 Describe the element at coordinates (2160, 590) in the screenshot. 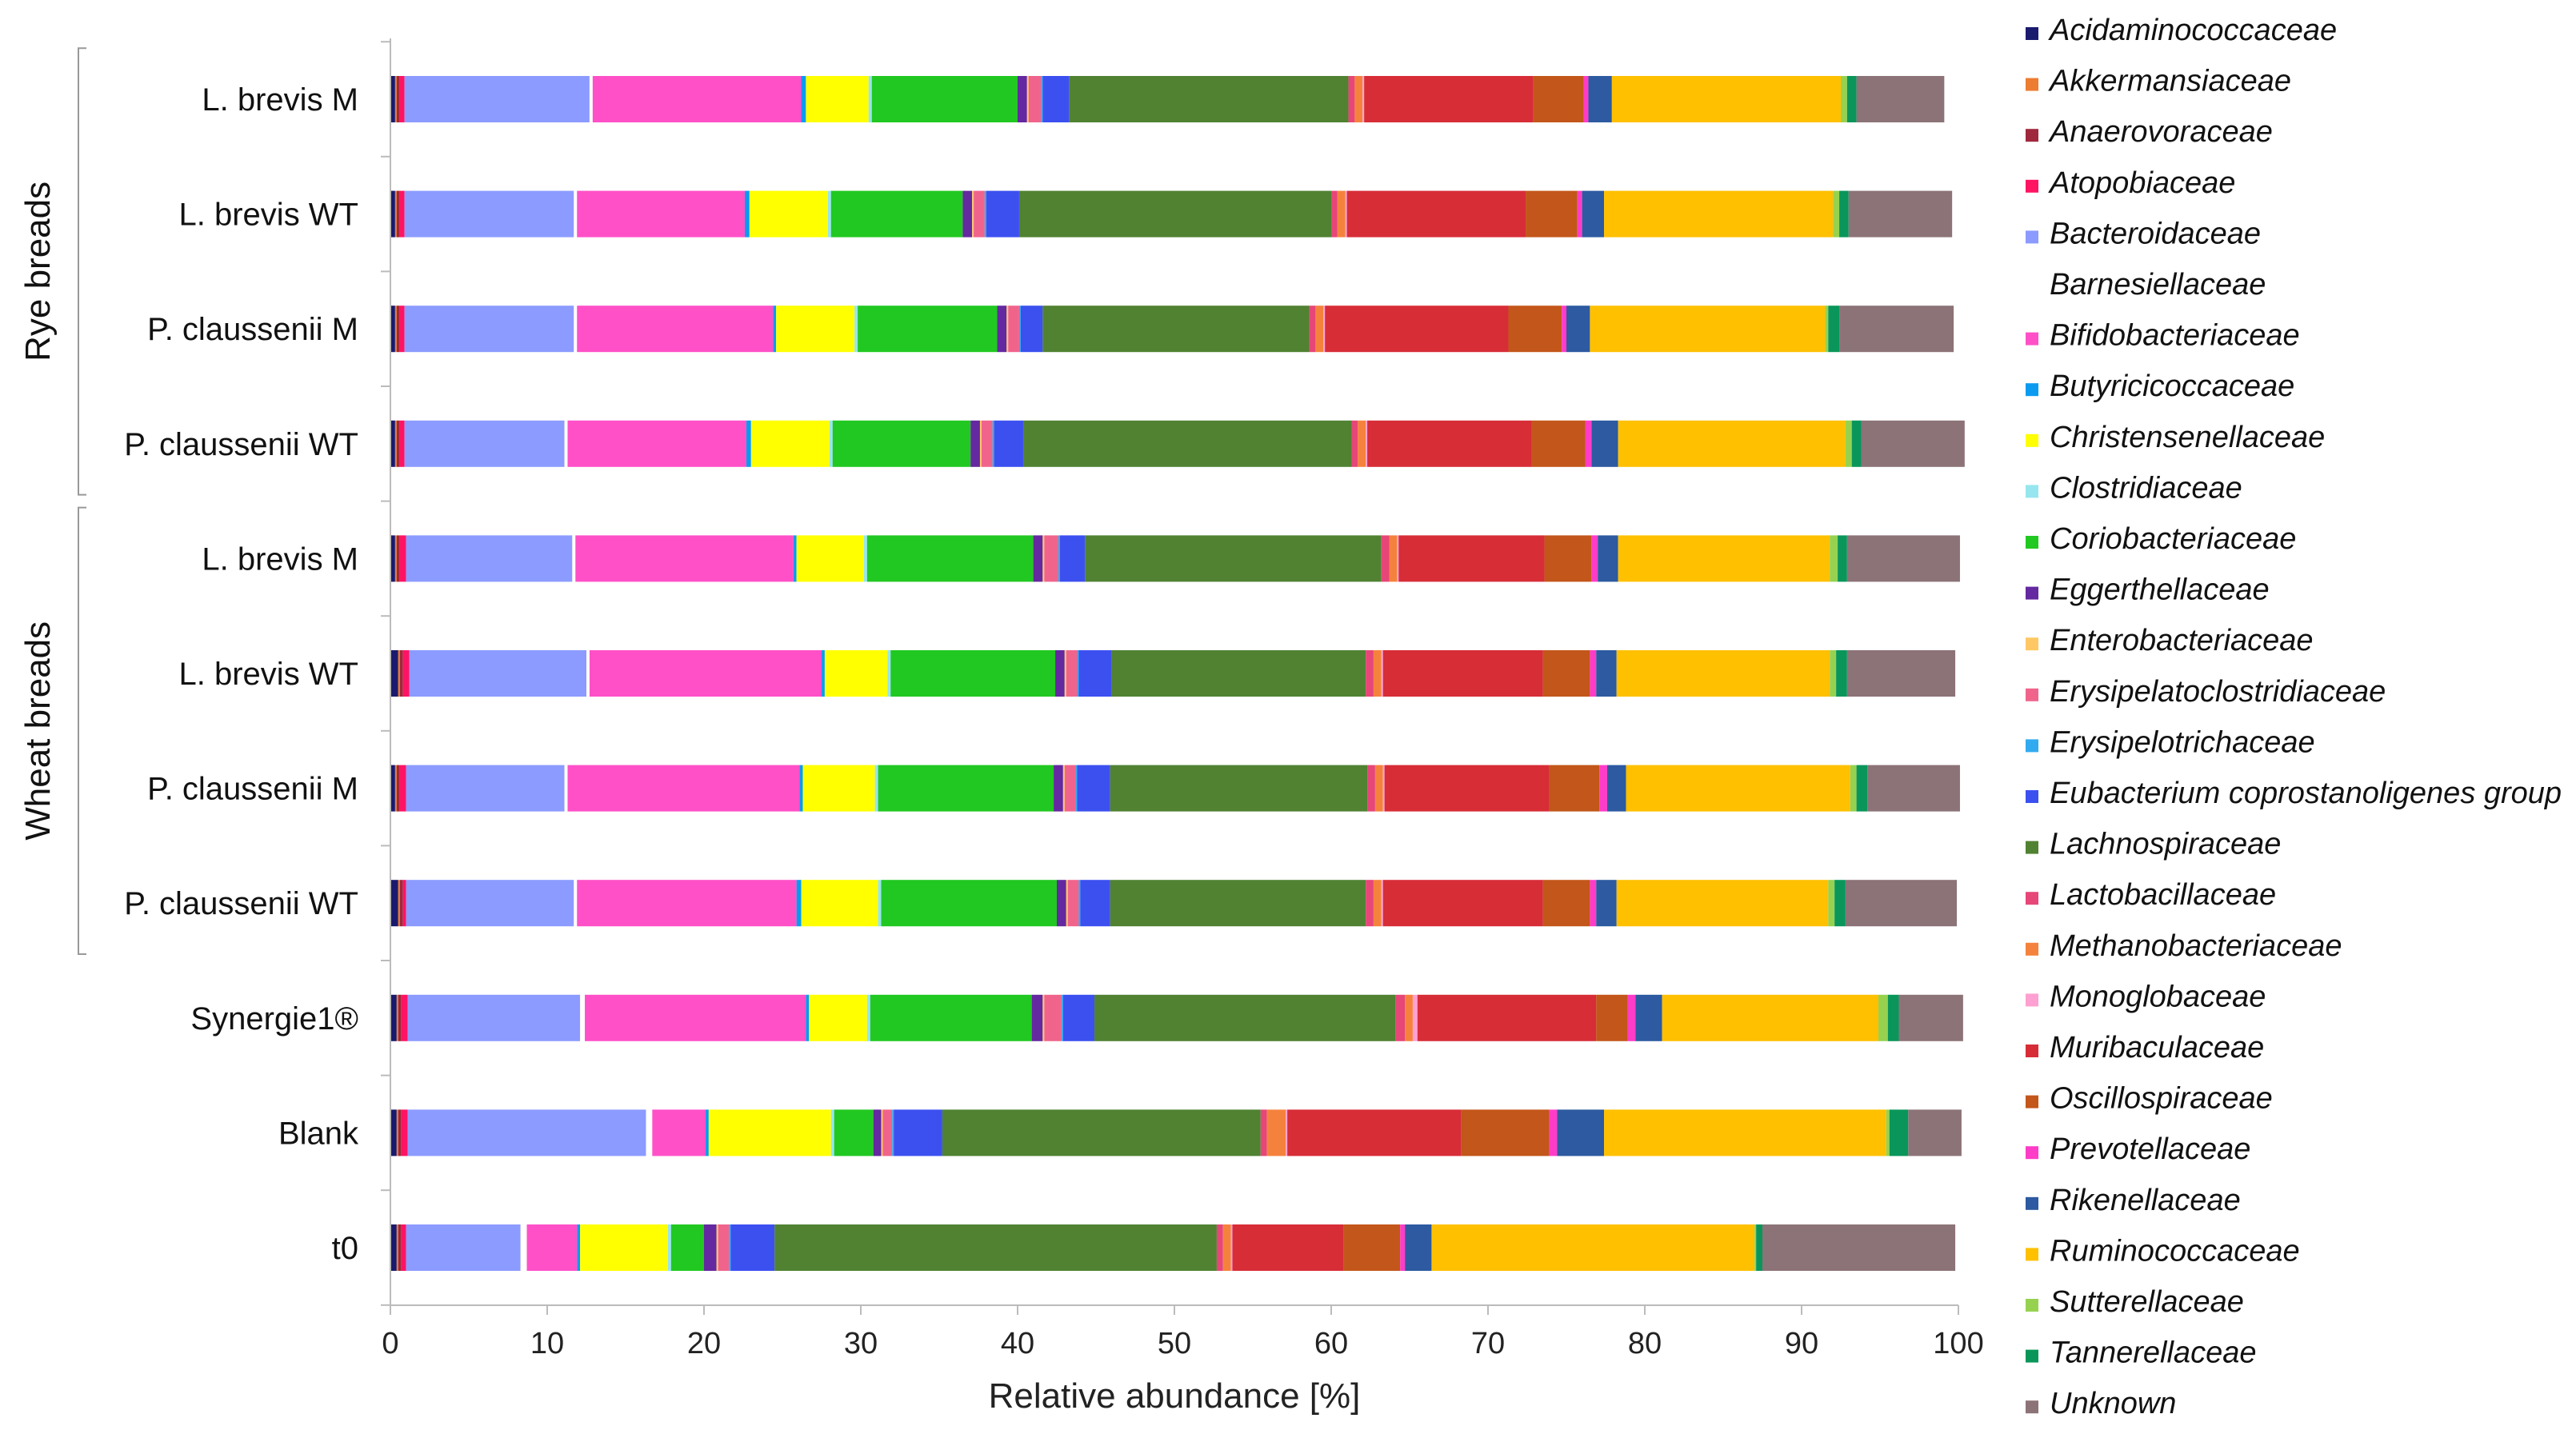

I see `legend-label: Eggerthellaceae` at that location.